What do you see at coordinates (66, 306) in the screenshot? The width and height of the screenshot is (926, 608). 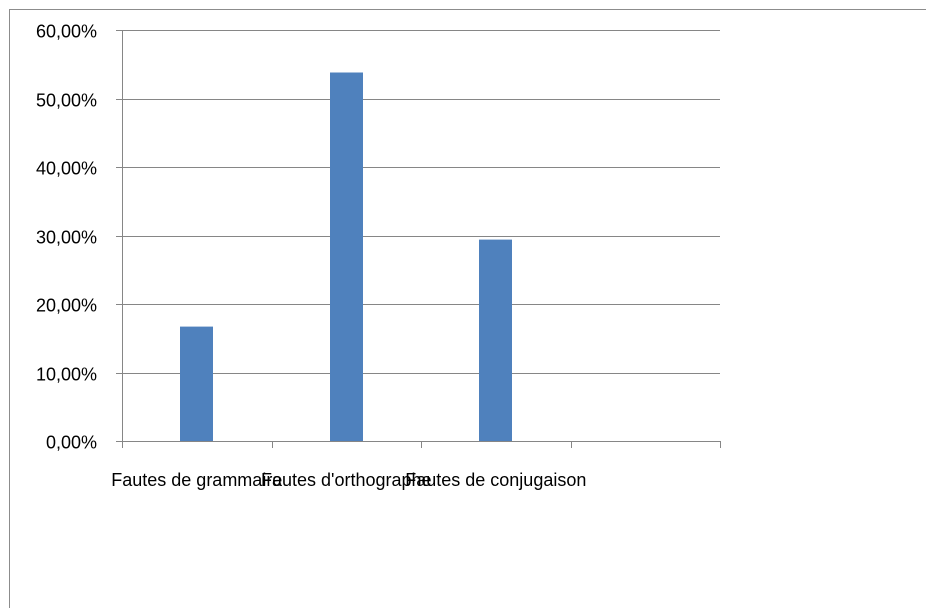 I see `y-tick-label: 20,00%` at bounding box center [66, 306].